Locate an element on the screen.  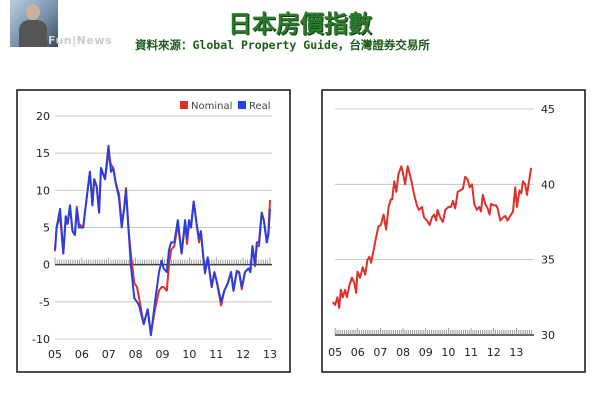
source-subtitle: 資料來源：Global Property Guide，台灣證券交易所 is located at coordinates (282, 45).